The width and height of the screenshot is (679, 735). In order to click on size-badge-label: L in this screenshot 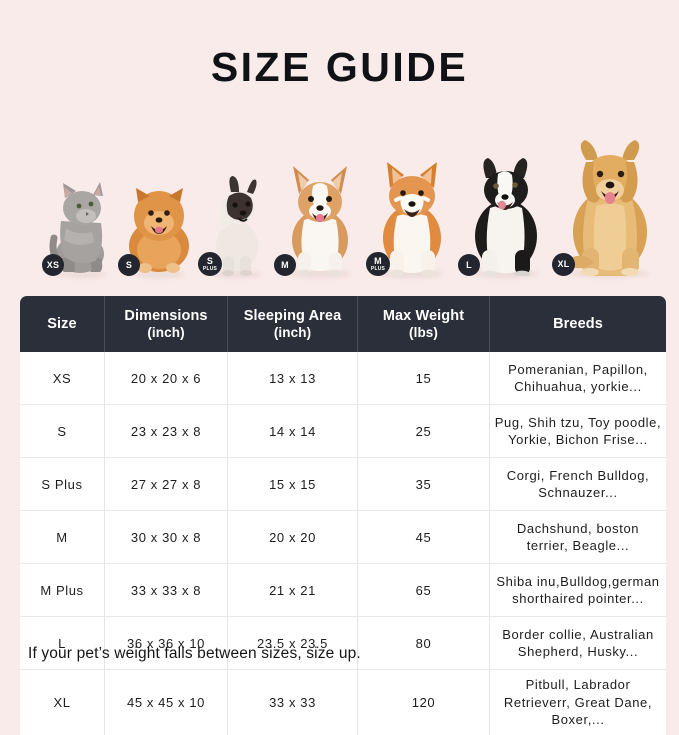, I will do `click(469, 264)`.